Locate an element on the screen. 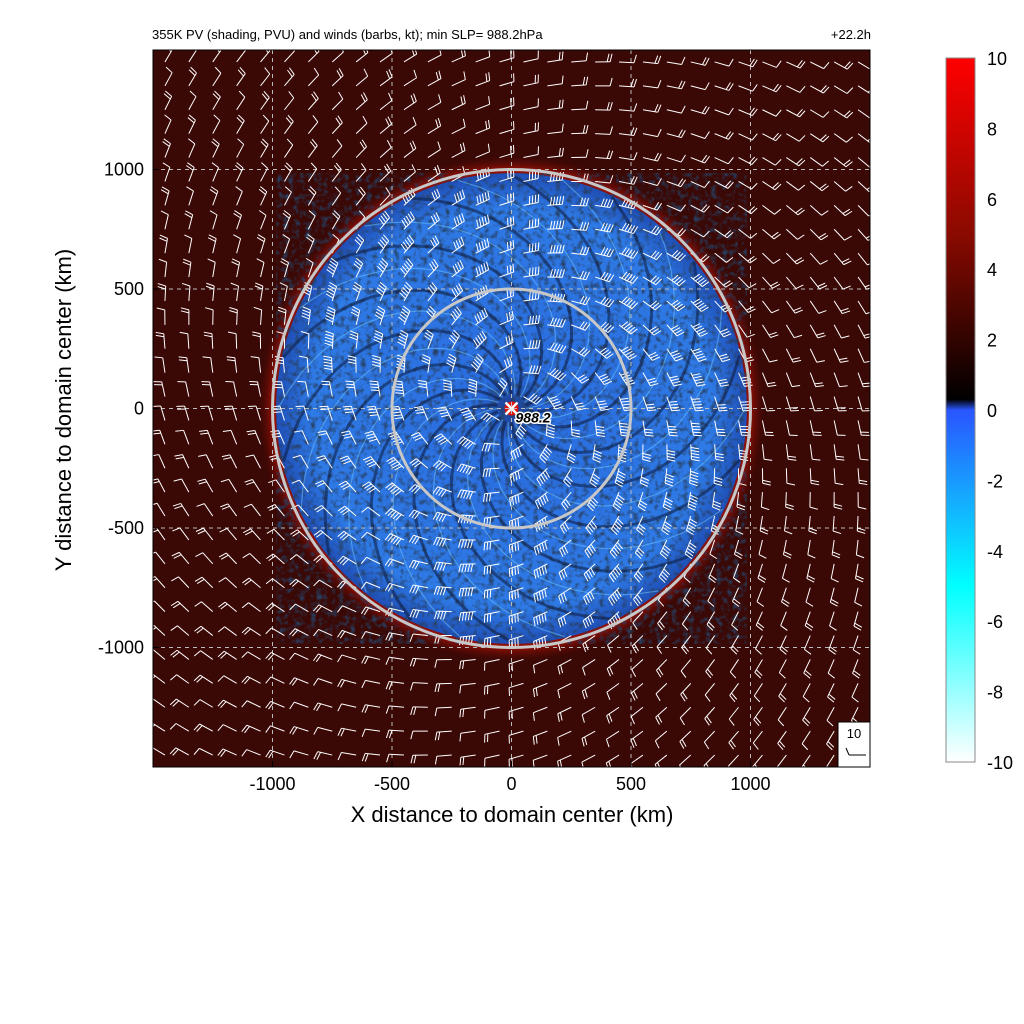  center-x-mark is located at coordinates (511, 408).